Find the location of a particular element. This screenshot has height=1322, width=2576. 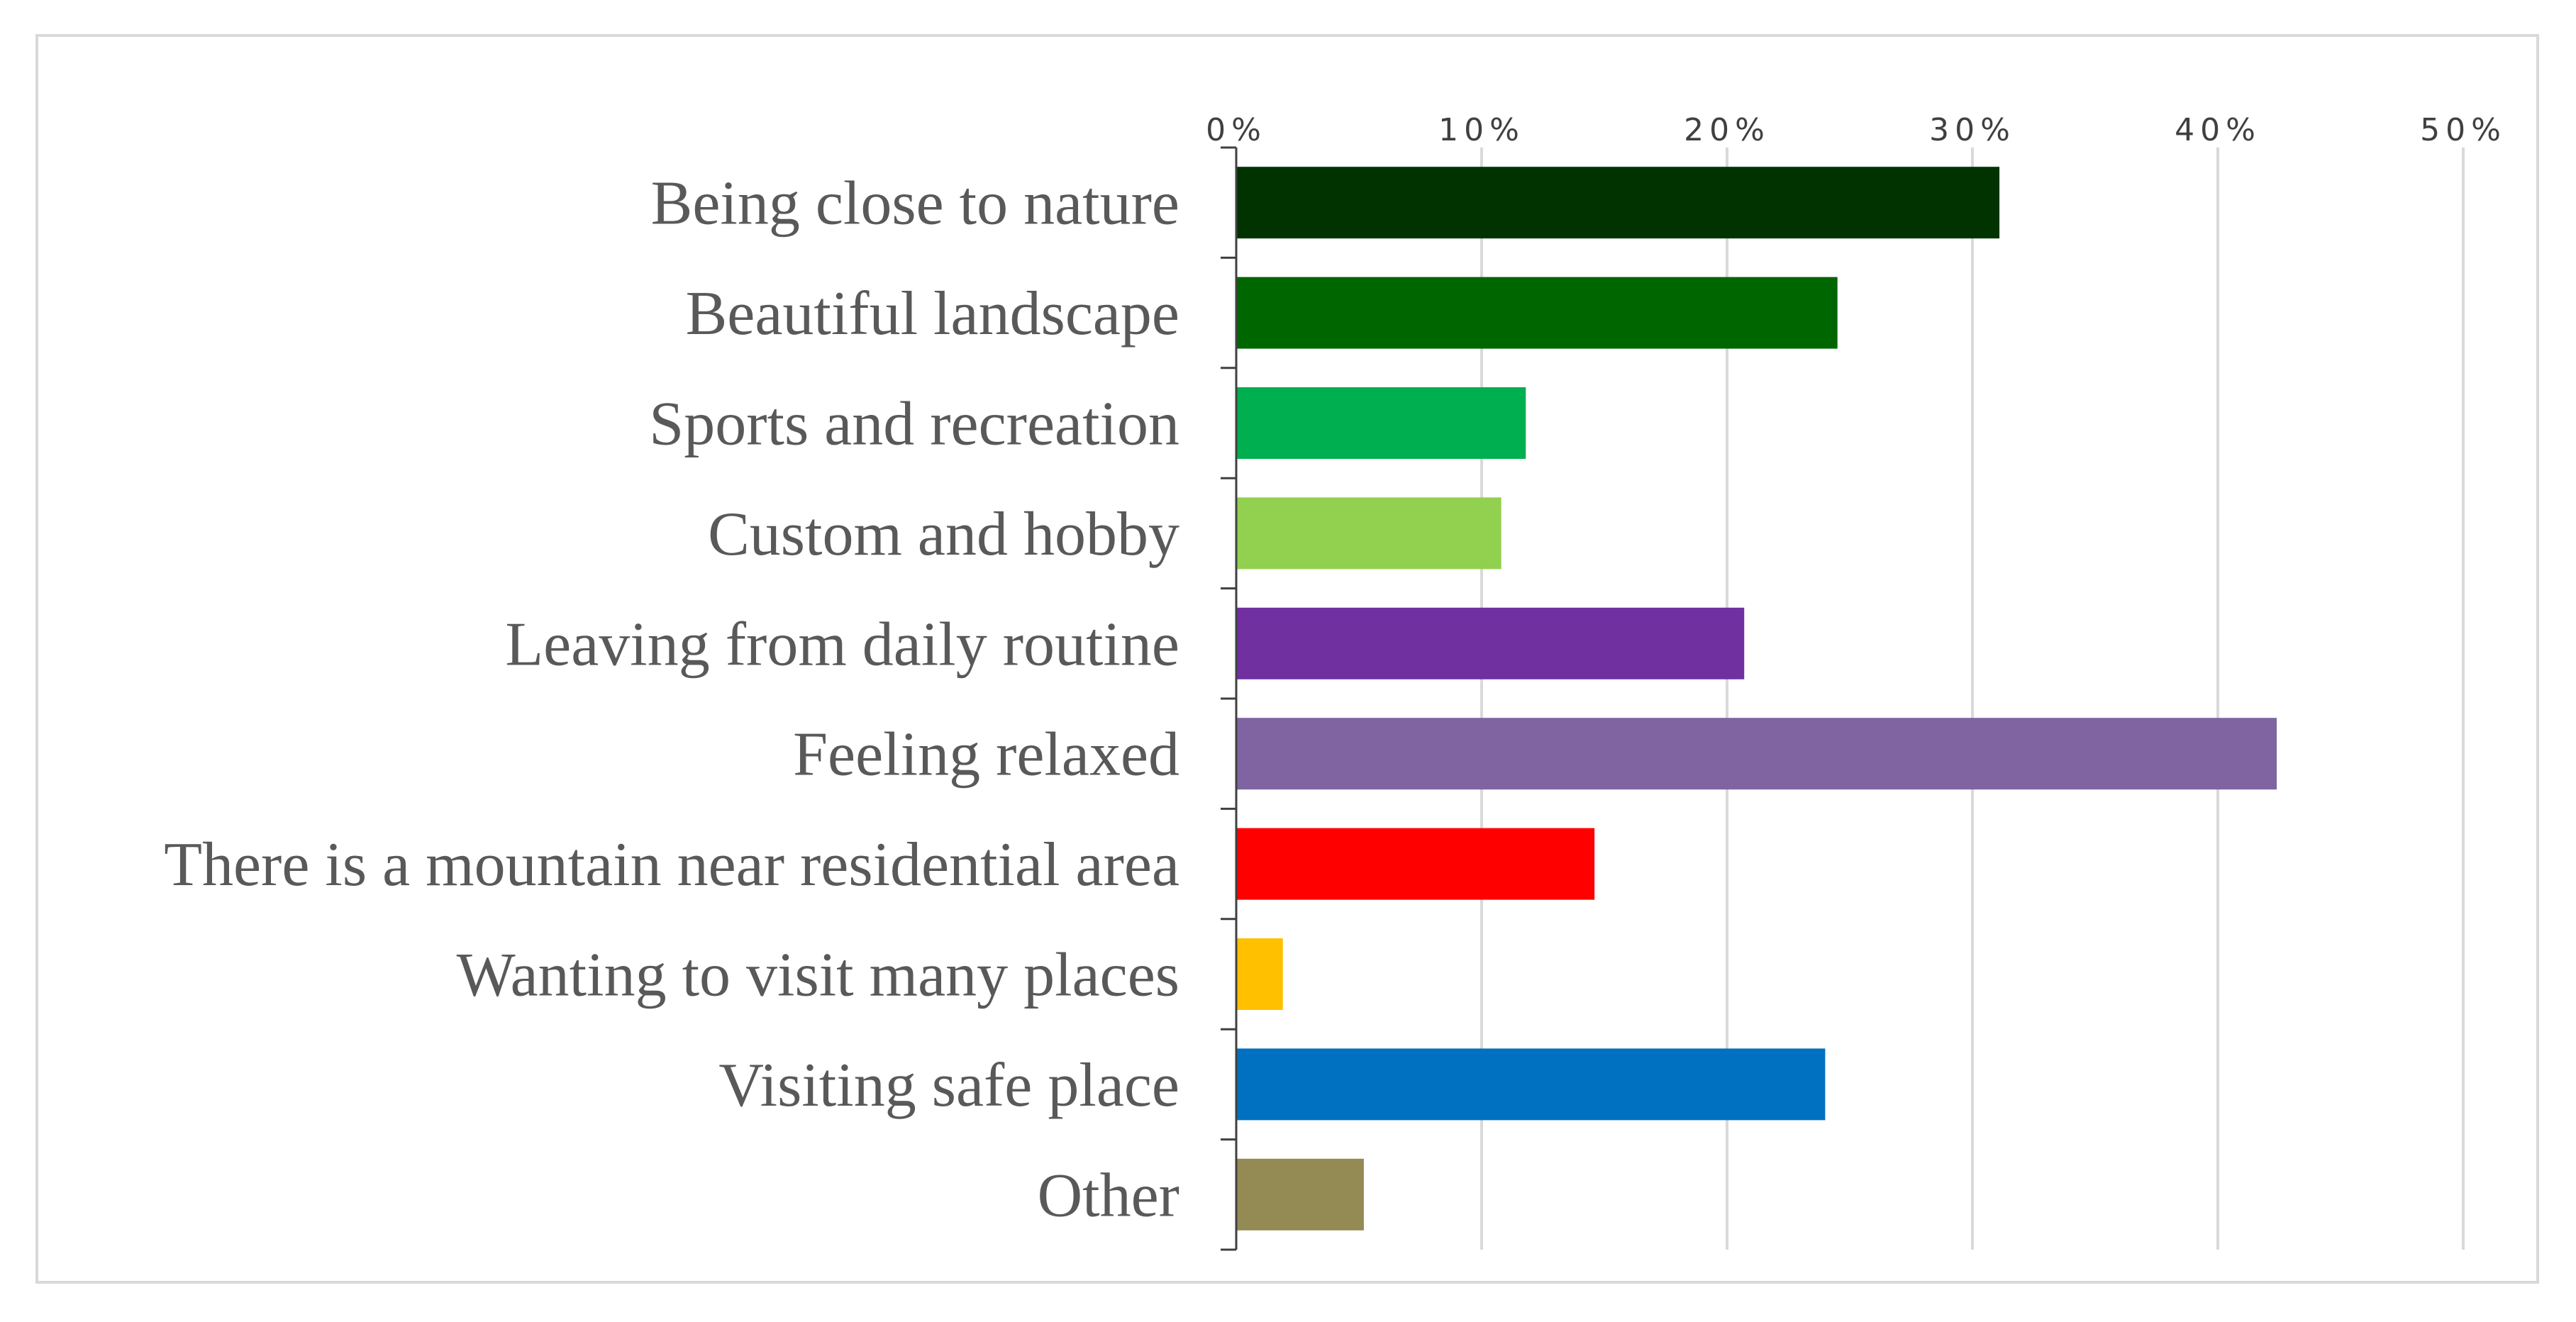

category-label-3: Custom and hobby is located at coordinates (943, 534).